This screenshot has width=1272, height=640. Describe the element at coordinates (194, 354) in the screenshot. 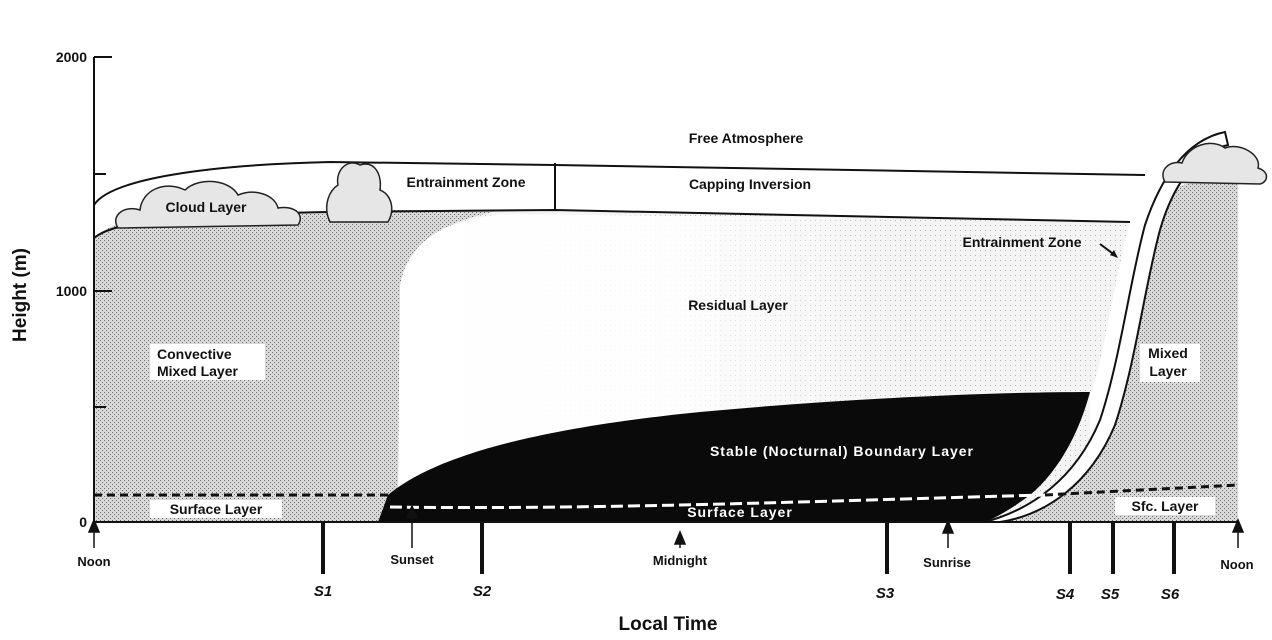

I see `convective-mixed-layer-label-1: Convective` at that location.